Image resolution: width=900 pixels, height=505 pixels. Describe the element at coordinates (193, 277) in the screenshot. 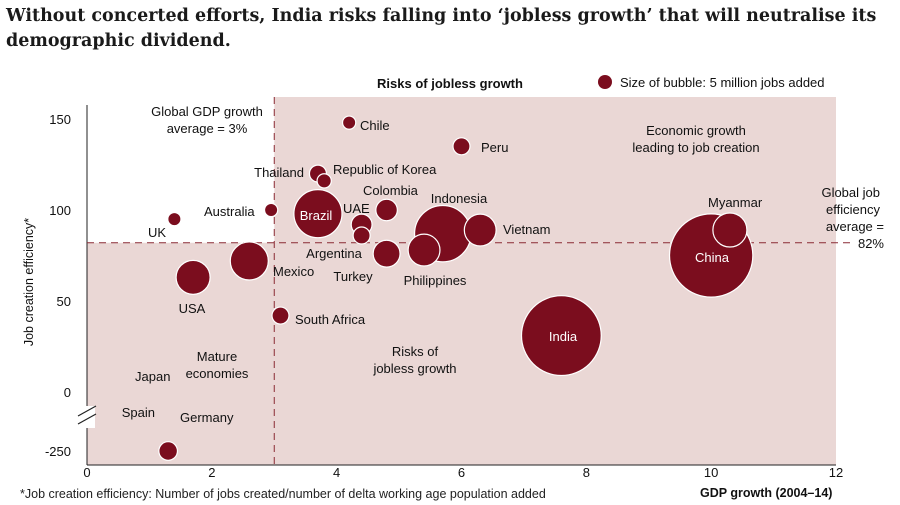

I see `bubble-usa` at that location.